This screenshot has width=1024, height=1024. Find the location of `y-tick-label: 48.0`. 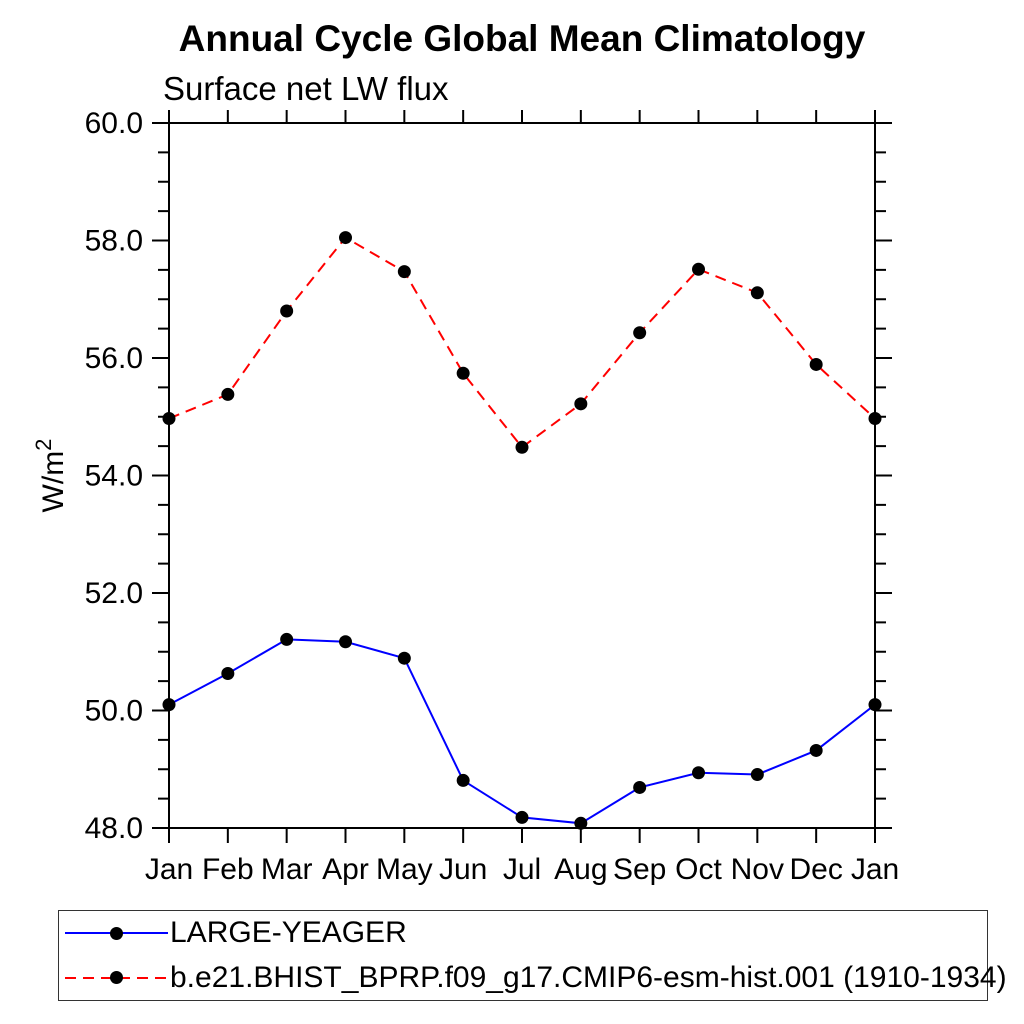

y-tick-label: 48.0 is located at coordinates (114, 828).